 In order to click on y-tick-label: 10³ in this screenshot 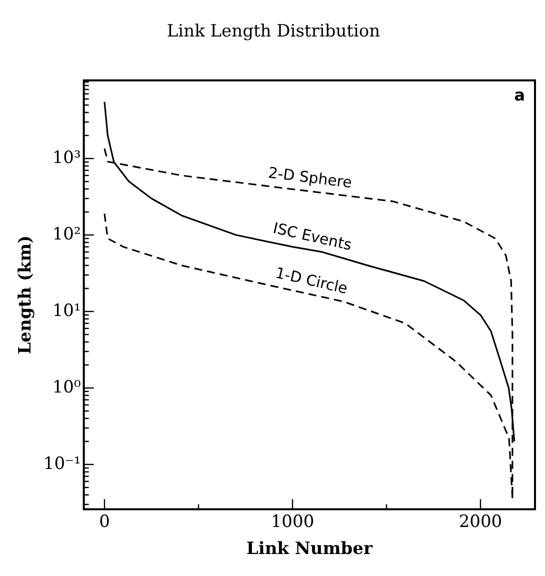, I will do `click(66, 158)`.